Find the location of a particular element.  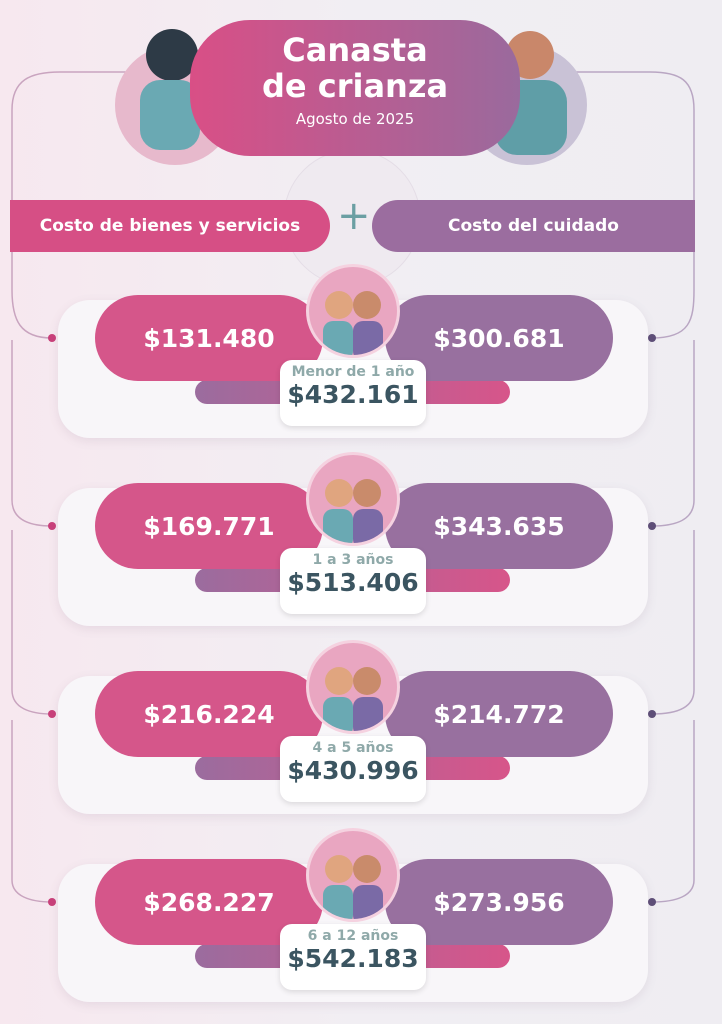

total-label: Menor de 1 año $432.161 is located at coordinates (353, 393).